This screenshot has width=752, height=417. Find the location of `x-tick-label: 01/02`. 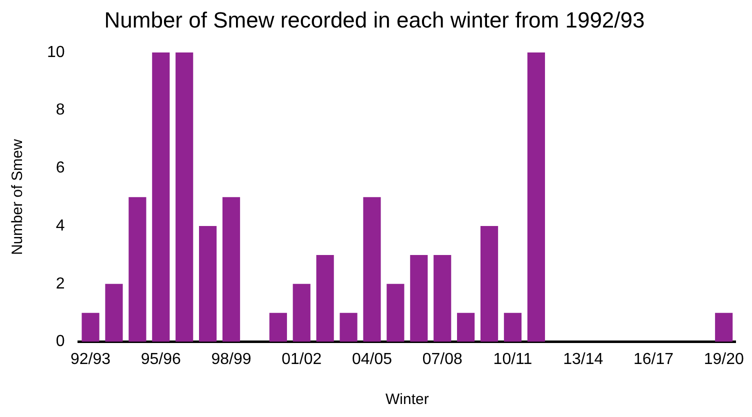

x-tick-label: 01/02 is located at coordinates (302, 359).